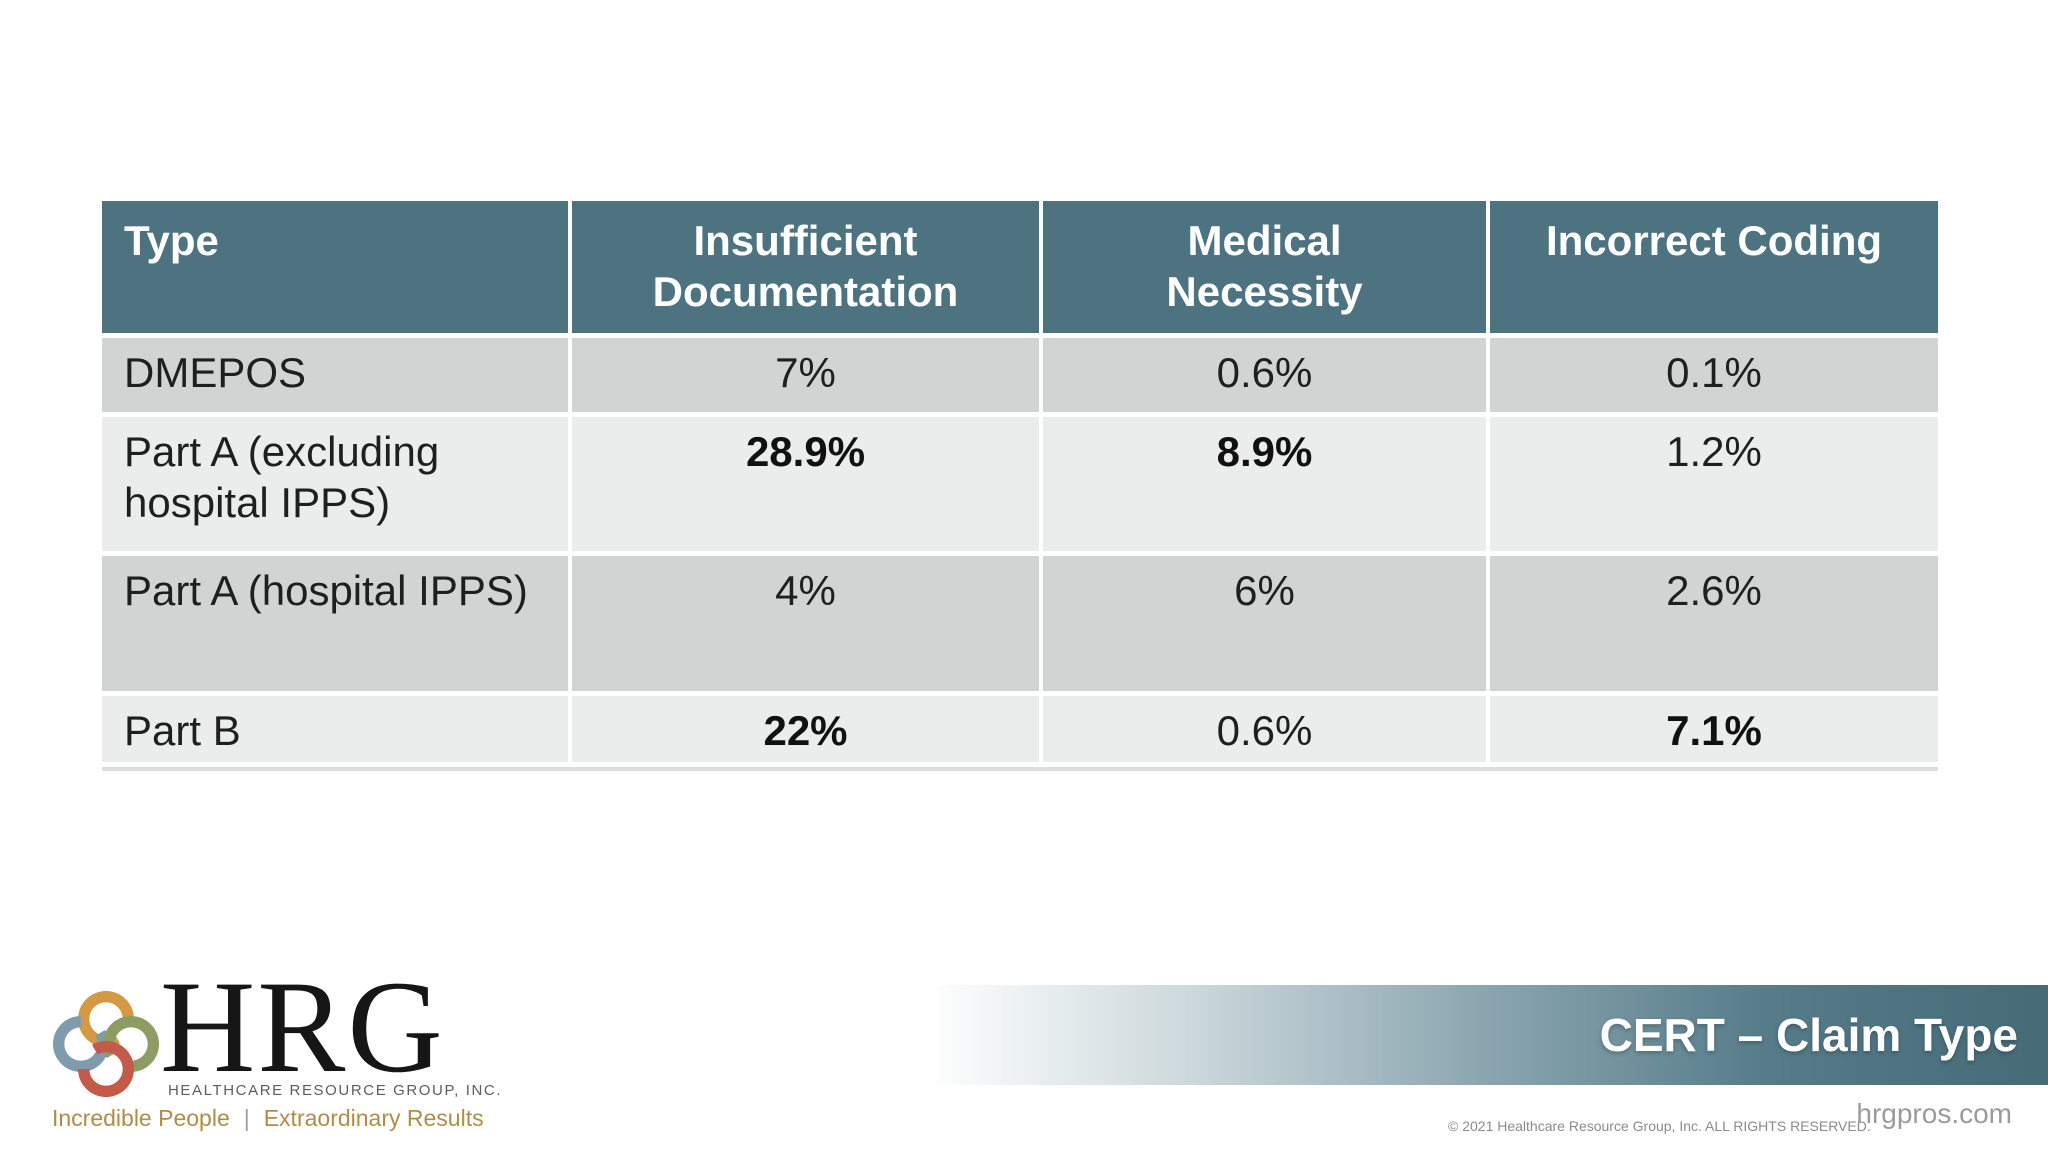 The width and height of the screenshot is (2048, 1152). What do you see at coordinates (1020, 769) in the screenshot?
I see `table-bottom-border` at bounding box center [1020, 769].